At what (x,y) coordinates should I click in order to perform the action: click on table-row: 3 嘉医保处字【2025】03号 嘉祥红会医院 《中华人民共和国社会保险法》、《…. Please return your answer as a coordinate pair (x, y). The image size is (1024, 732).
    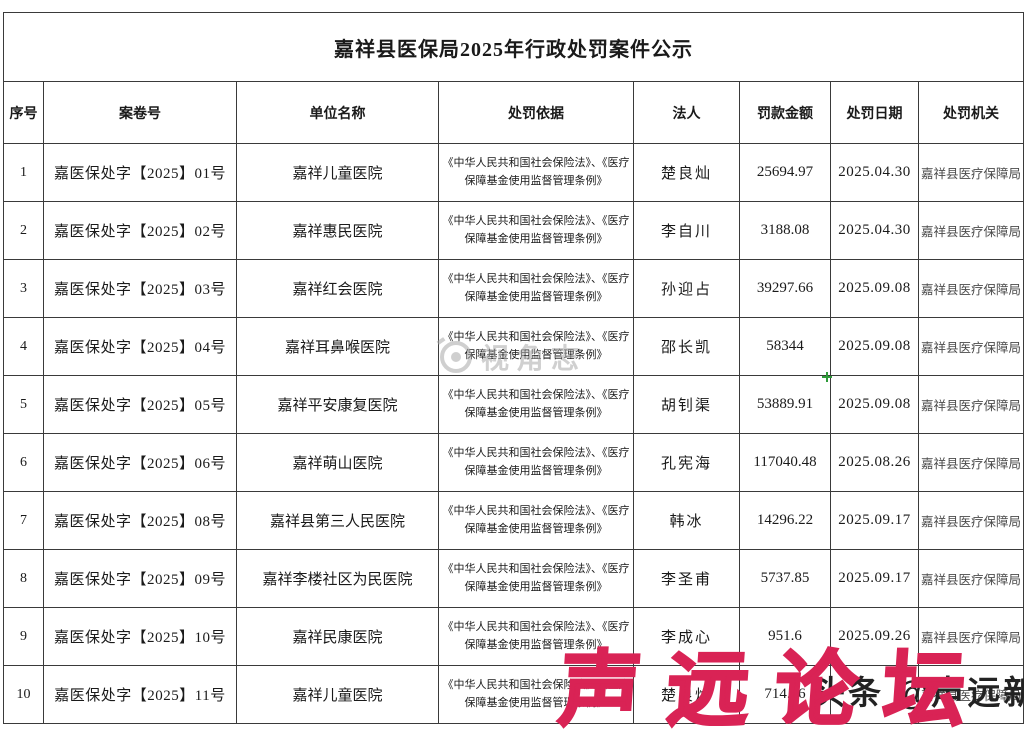
    Looking at the image, I should click on (513, 288).